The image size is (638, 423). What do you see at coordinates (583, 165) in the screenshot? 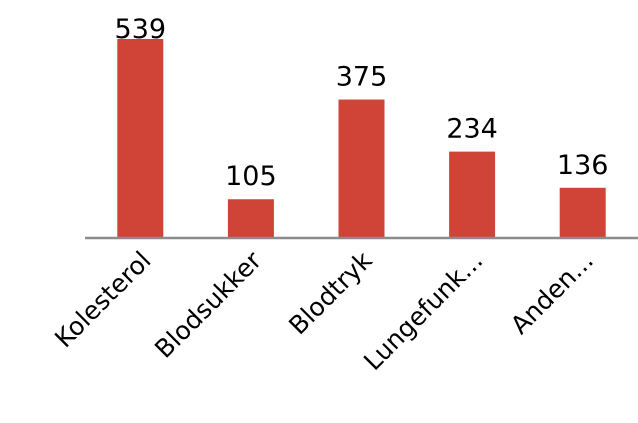
I see `data-label: 136` at bounding box center [583, 165].